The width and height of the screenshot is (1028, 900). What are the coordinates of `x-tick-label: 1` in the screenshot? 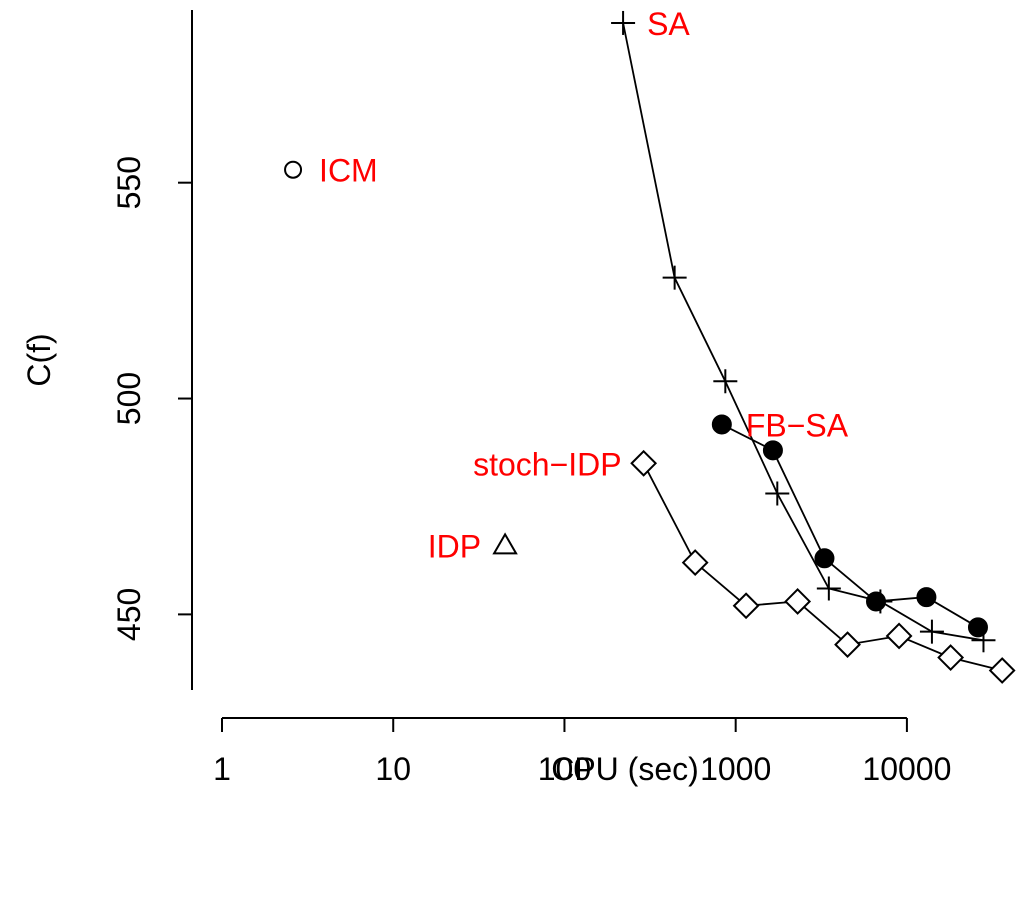 It's located at (222, 769).